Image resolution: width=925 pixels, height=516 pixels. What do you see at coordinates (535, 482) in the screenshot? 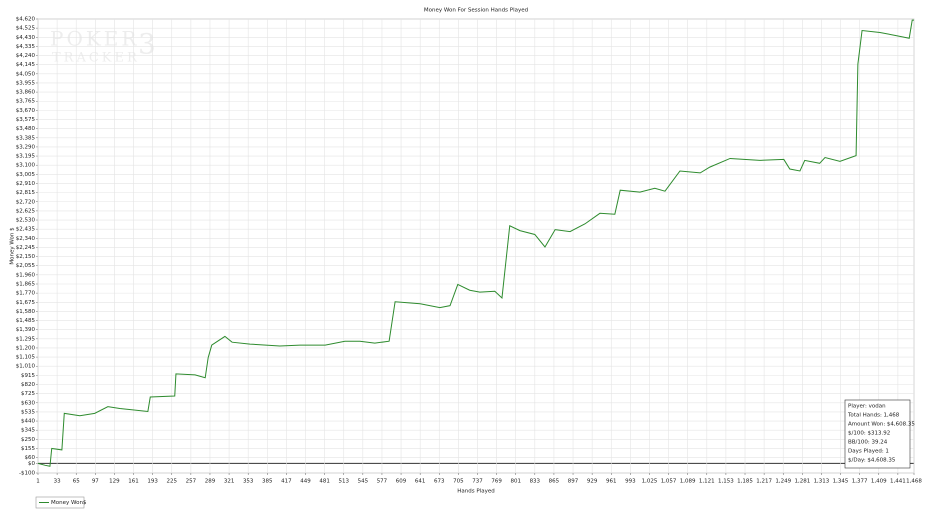
I see `x-tick-label: 833` at bounding box center [535, 482].